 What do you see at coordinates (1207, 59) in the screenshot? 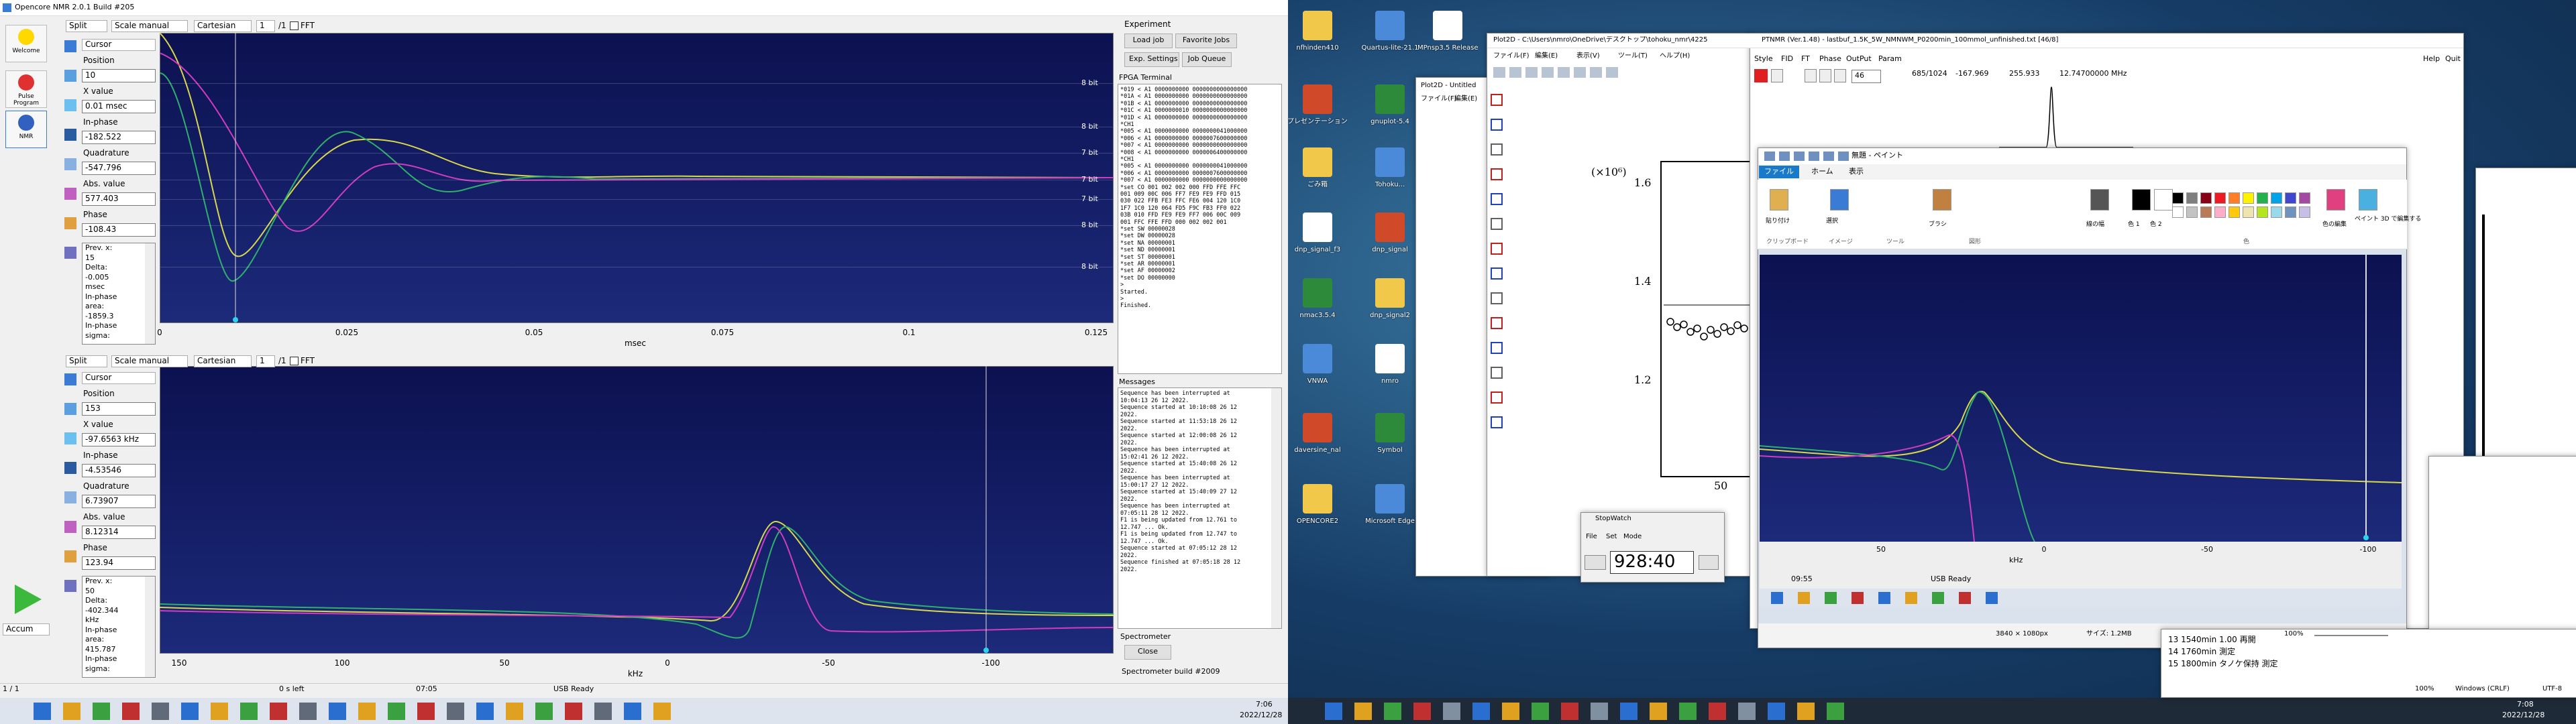
I see `button: Job Queue` at bounding box center [1207, 59].